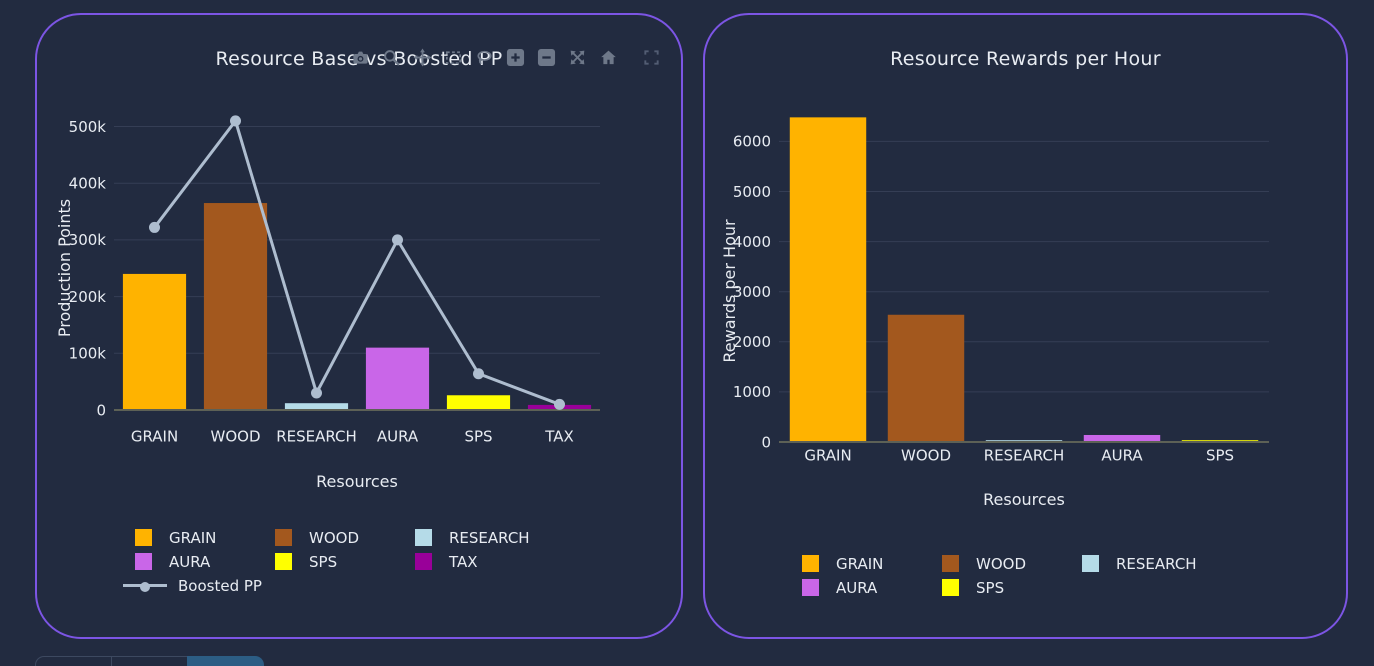 The image size is (1374, 666). What do you see at coordinates (1025, 59) in the screenshot?
I see `chart-title-right: Resource Rewards per Hour` at bounding box center [1025, 59].